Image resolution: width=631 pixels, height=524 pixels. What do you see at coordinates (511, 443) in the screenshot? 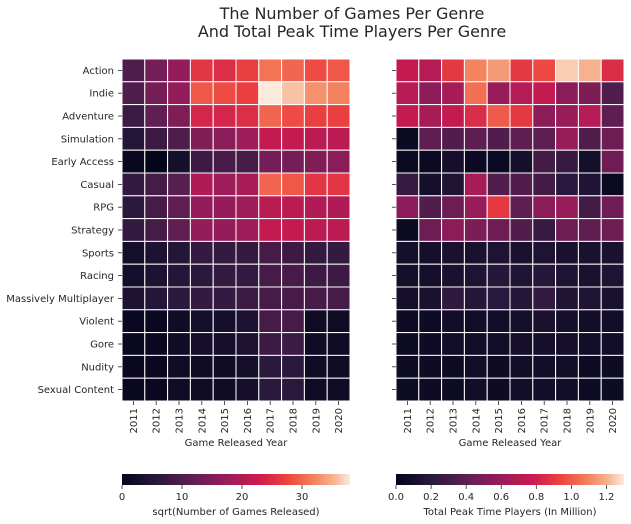
I see `x-axis-label-right: Game Released Year` at bounding box center [511, 443].